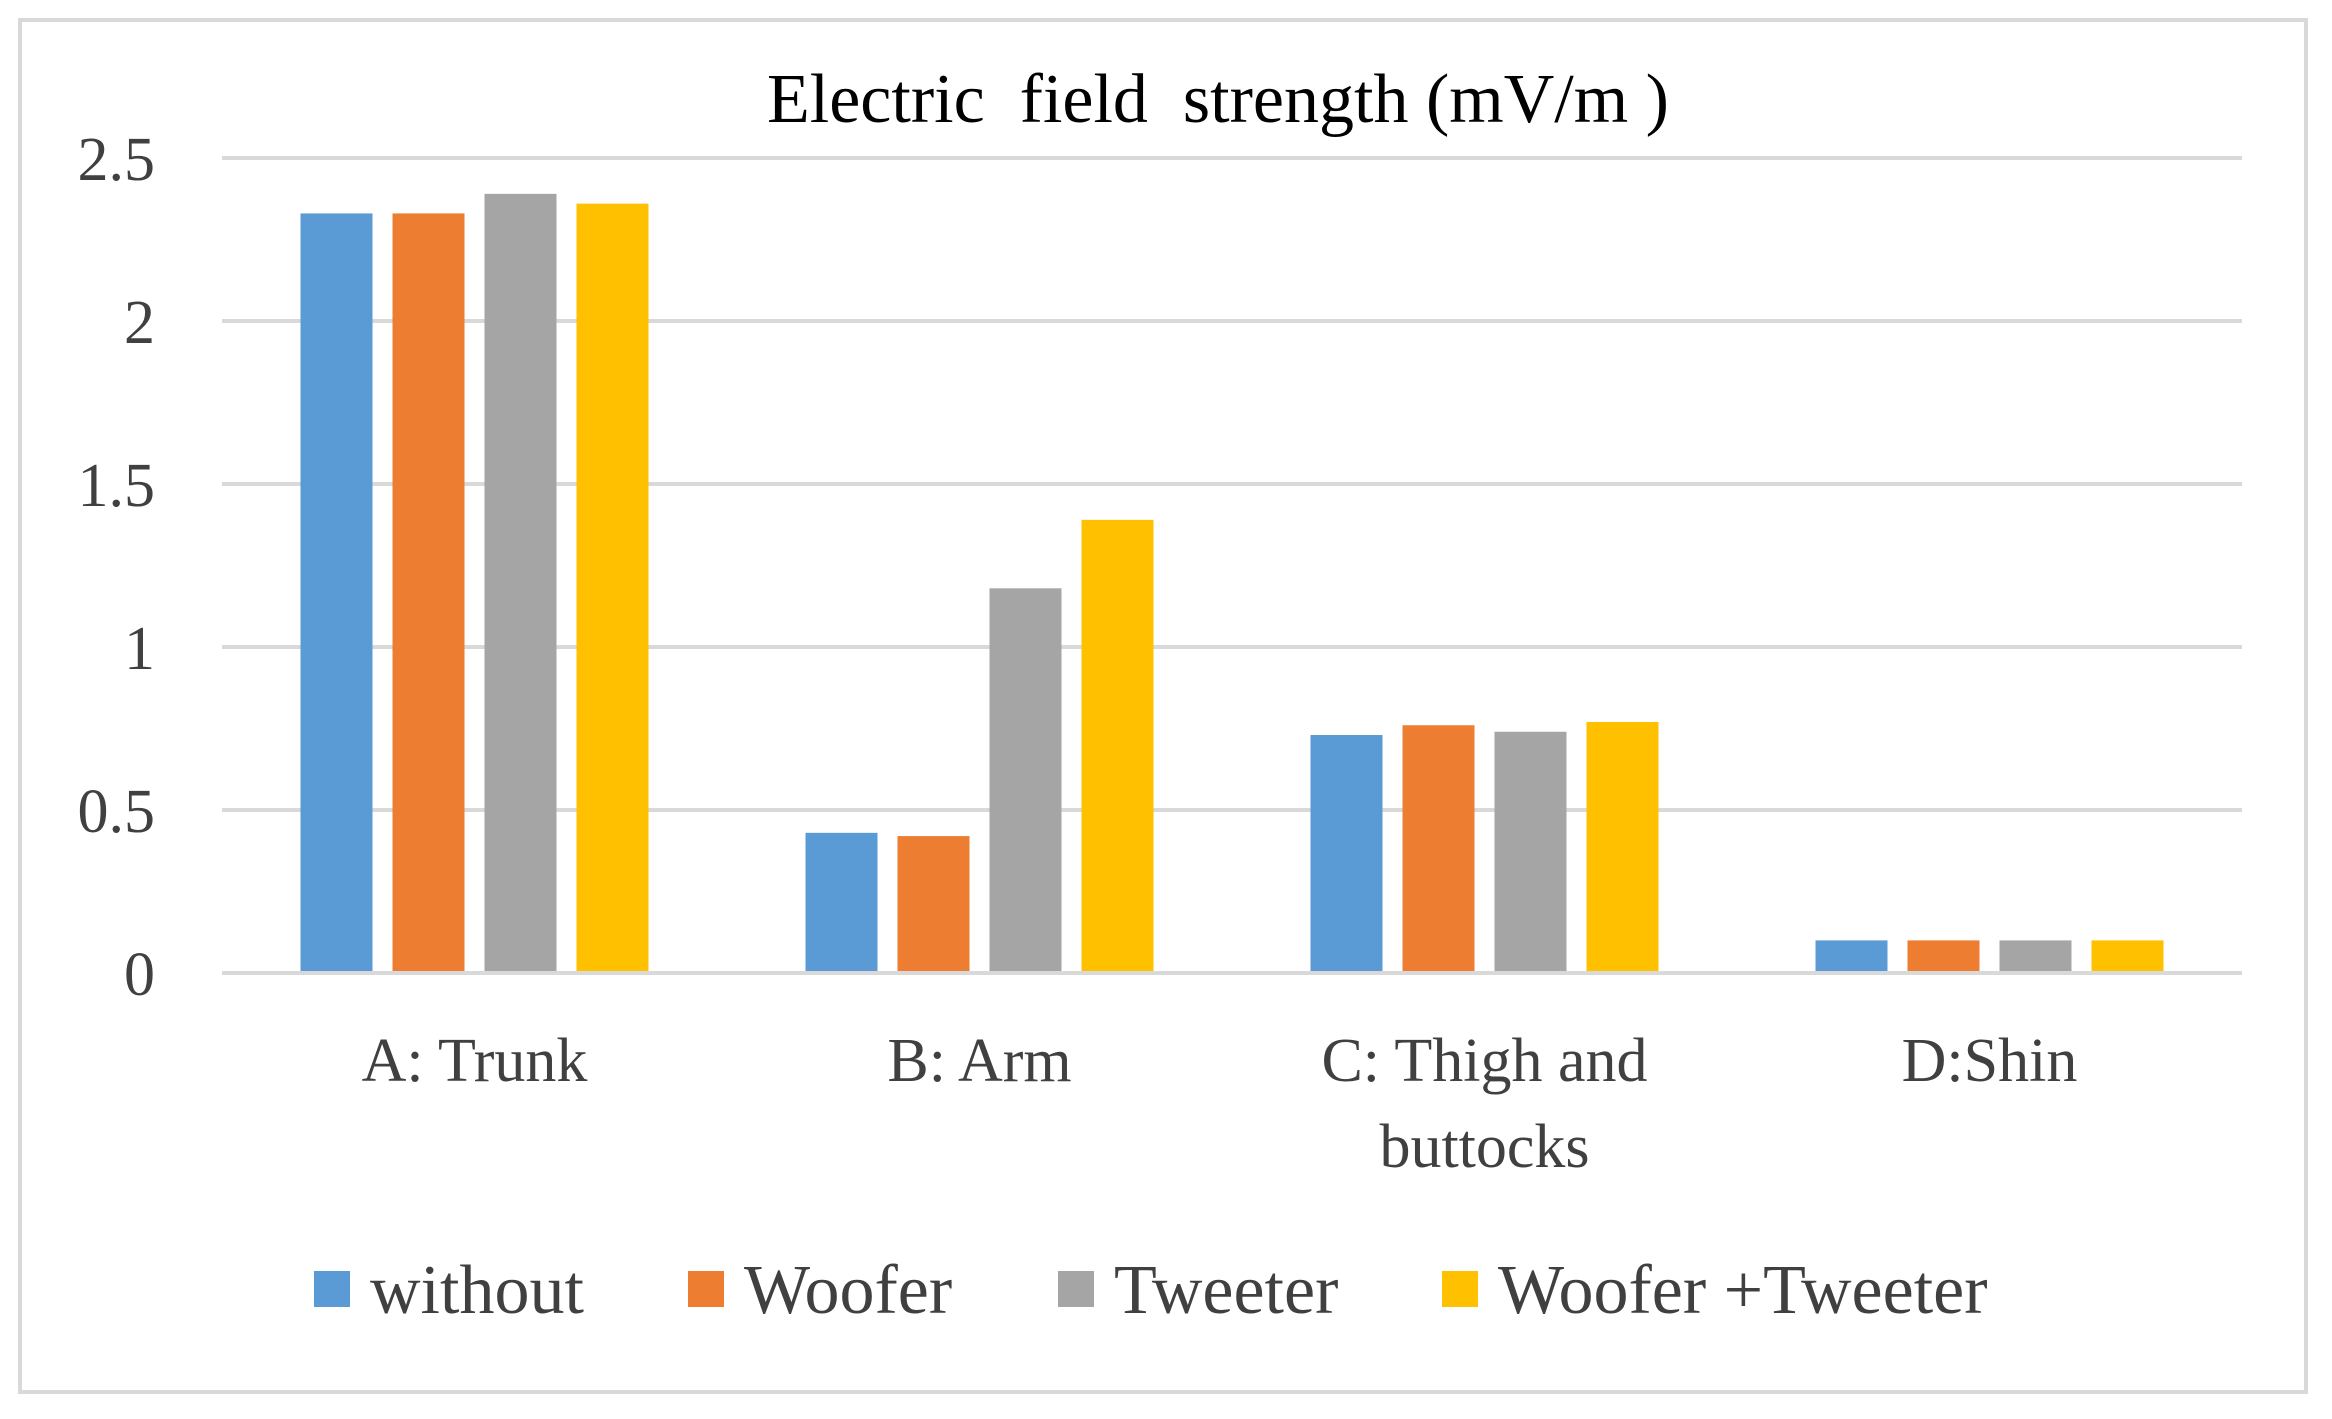 The height and width of the screenshot is (1419, 2332). What do you see at coordinates (139, 323) in the screenshot?
I see `y-tick-label: 2` at bounding box center [139, 323].